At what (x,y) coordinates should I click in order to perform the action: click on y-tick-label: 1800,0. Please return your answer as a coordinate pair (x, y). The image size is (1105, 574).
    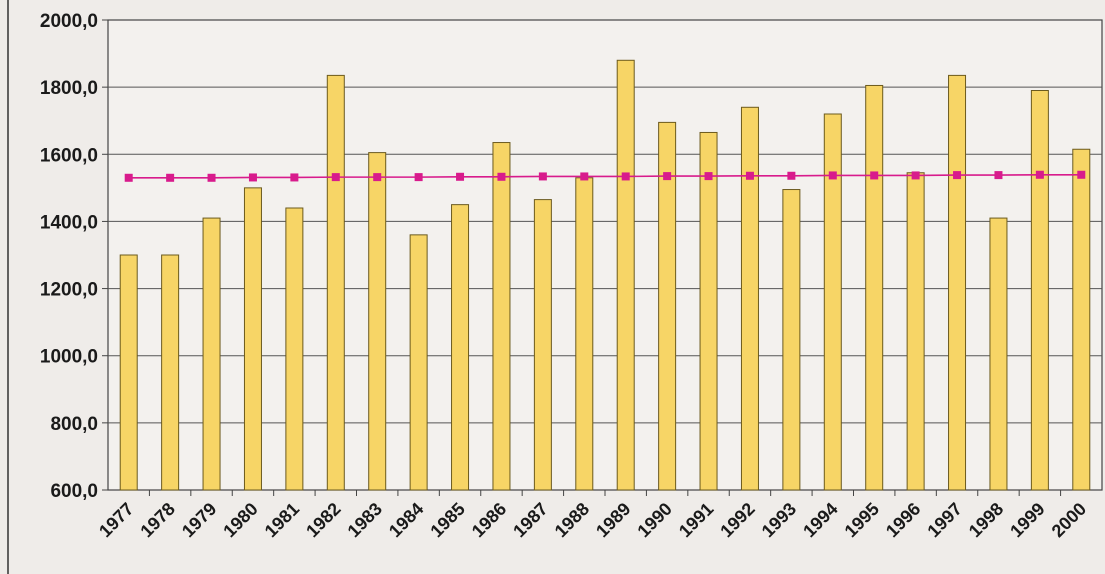
    Looking at the image, I should click on (69, 88).